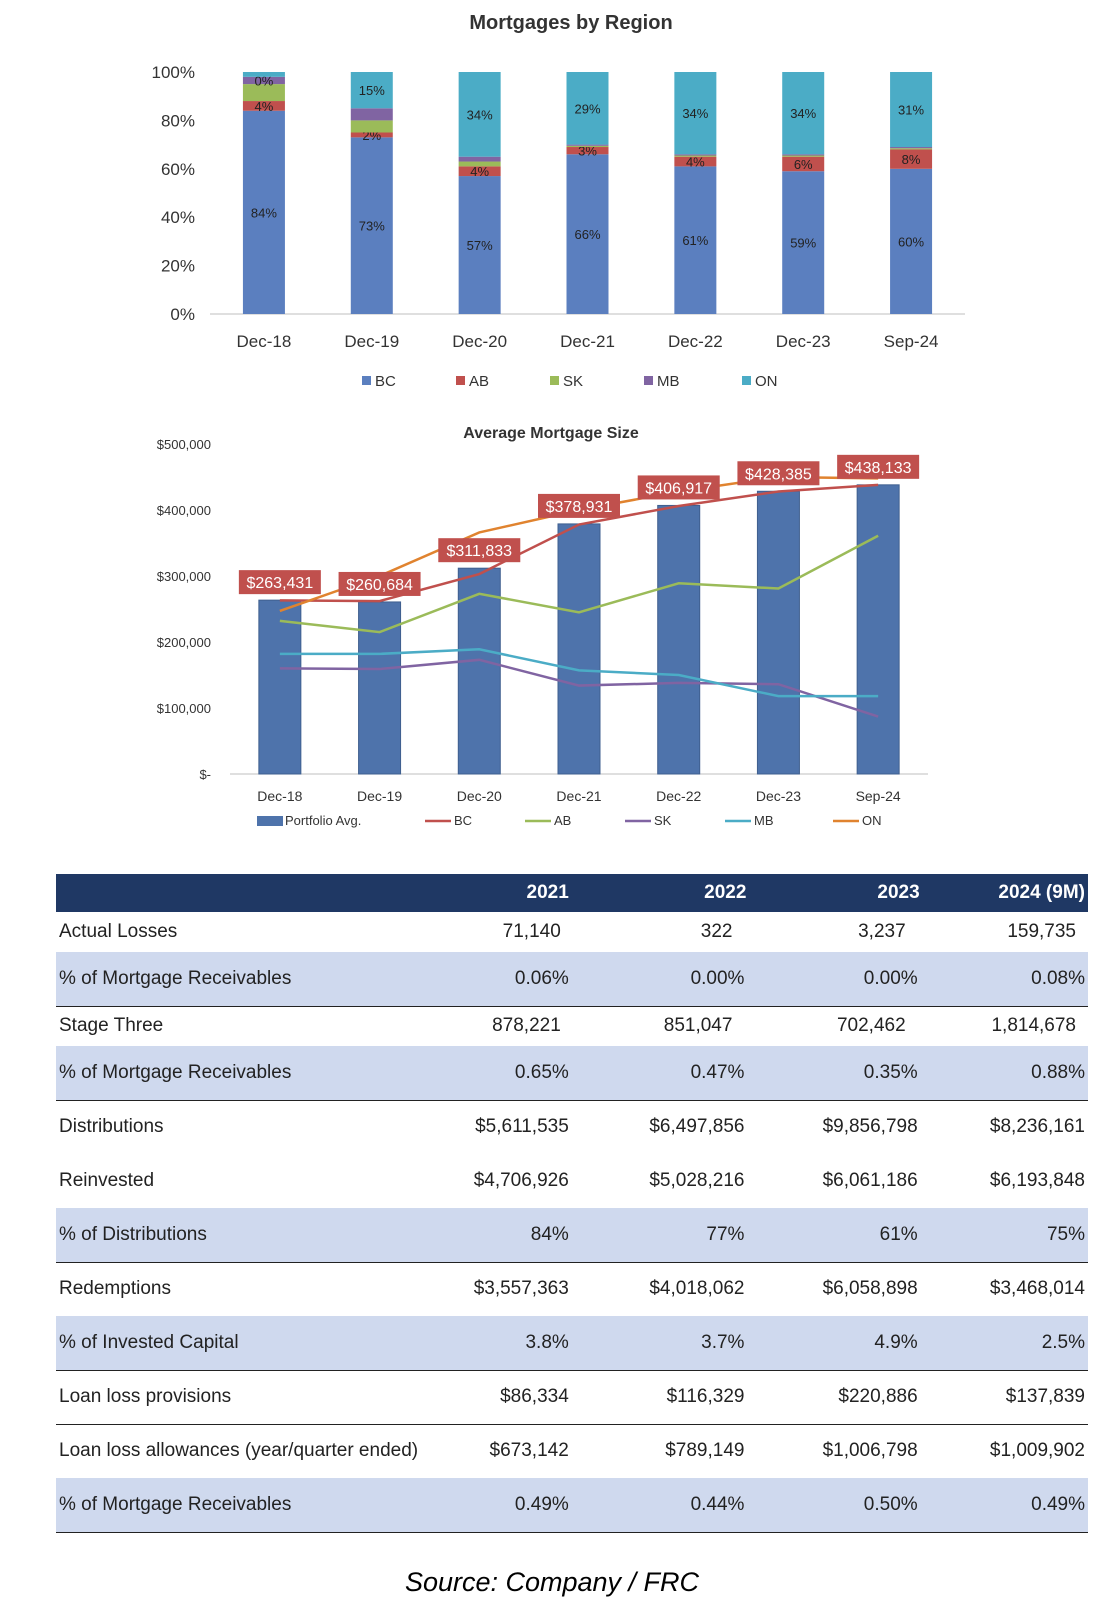 The image size is (1104, 1618). I want to click on table-cell: $1,006,798, so click(870, 1451).